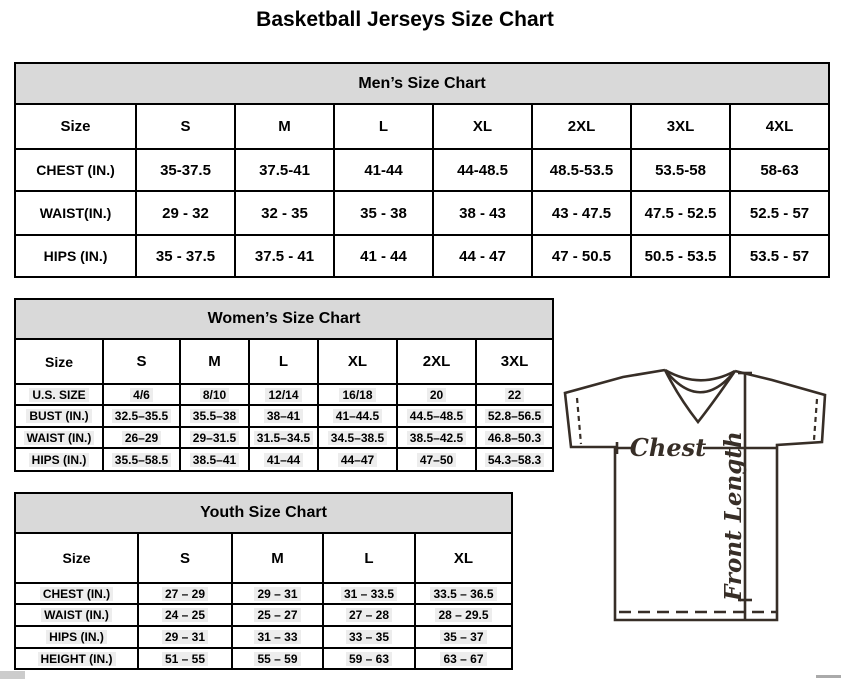  I want to click on table-cell: 48.5-53.5, so click(581, 170).